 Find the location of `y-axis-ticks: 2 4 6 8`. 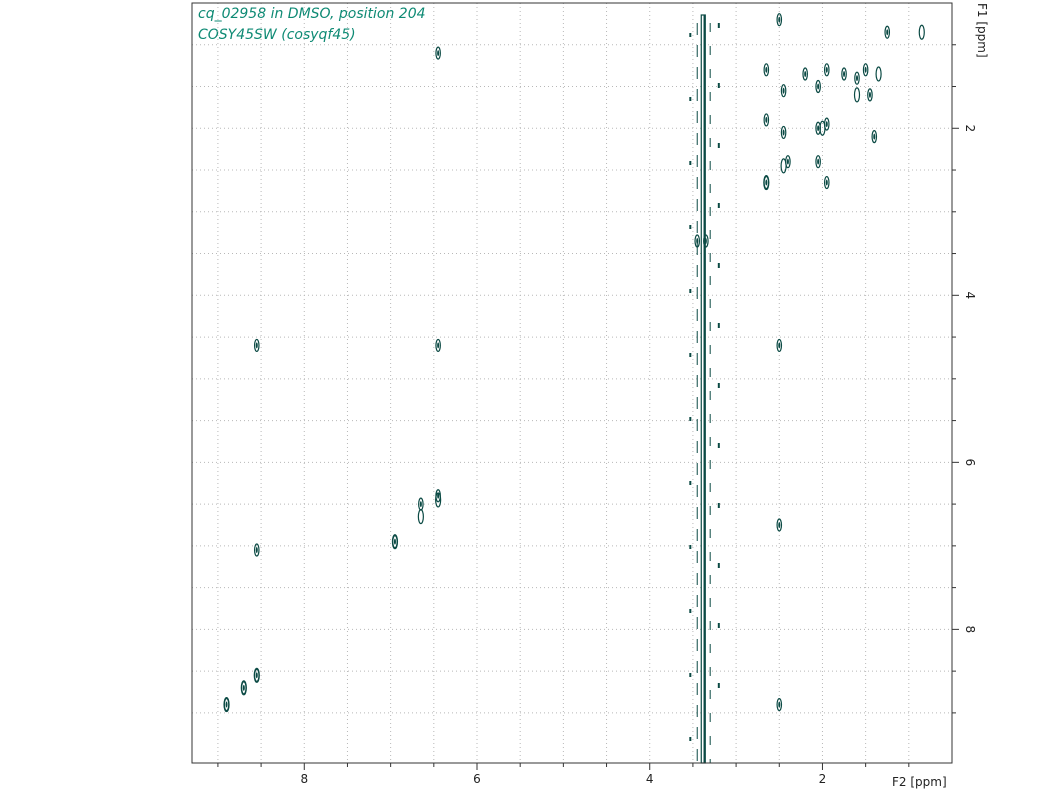

y-axis-ticks: 2 4 6 8 is located at coordinates (964, 379).